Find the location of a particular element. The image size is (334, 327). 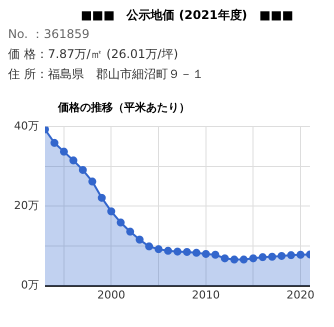

x-tick-label: 2020 is located at coordinates (300, 295).